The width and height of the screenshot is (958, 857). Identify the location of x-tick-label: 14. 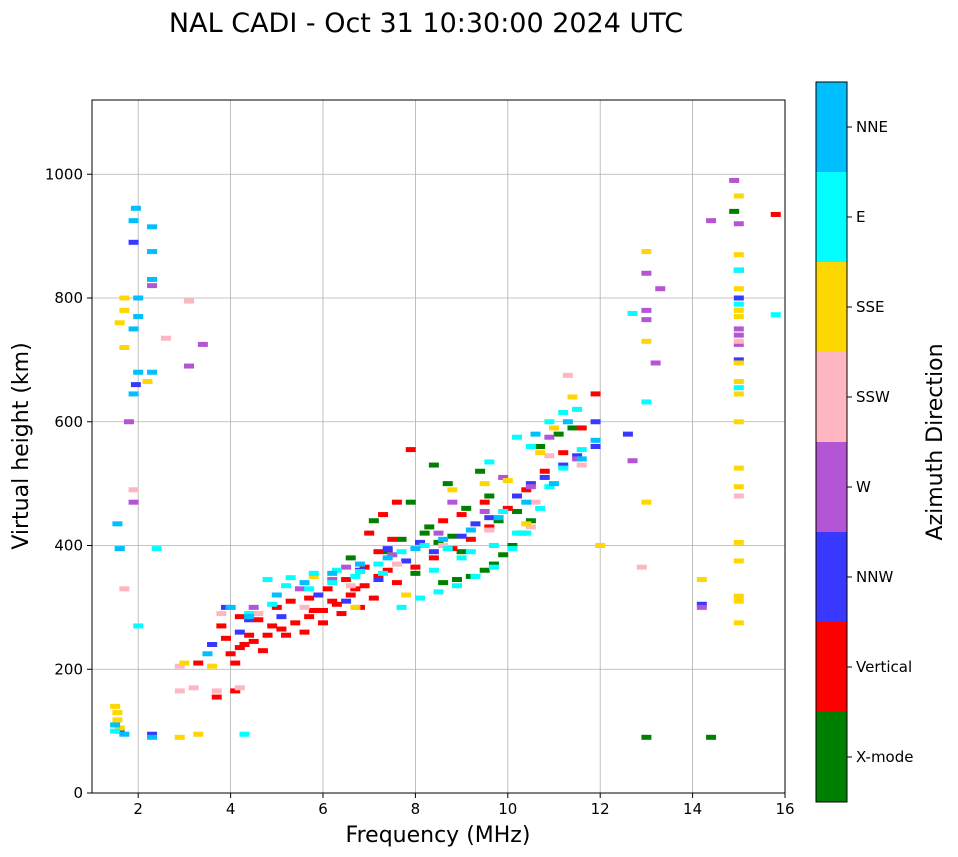
(692, 809).